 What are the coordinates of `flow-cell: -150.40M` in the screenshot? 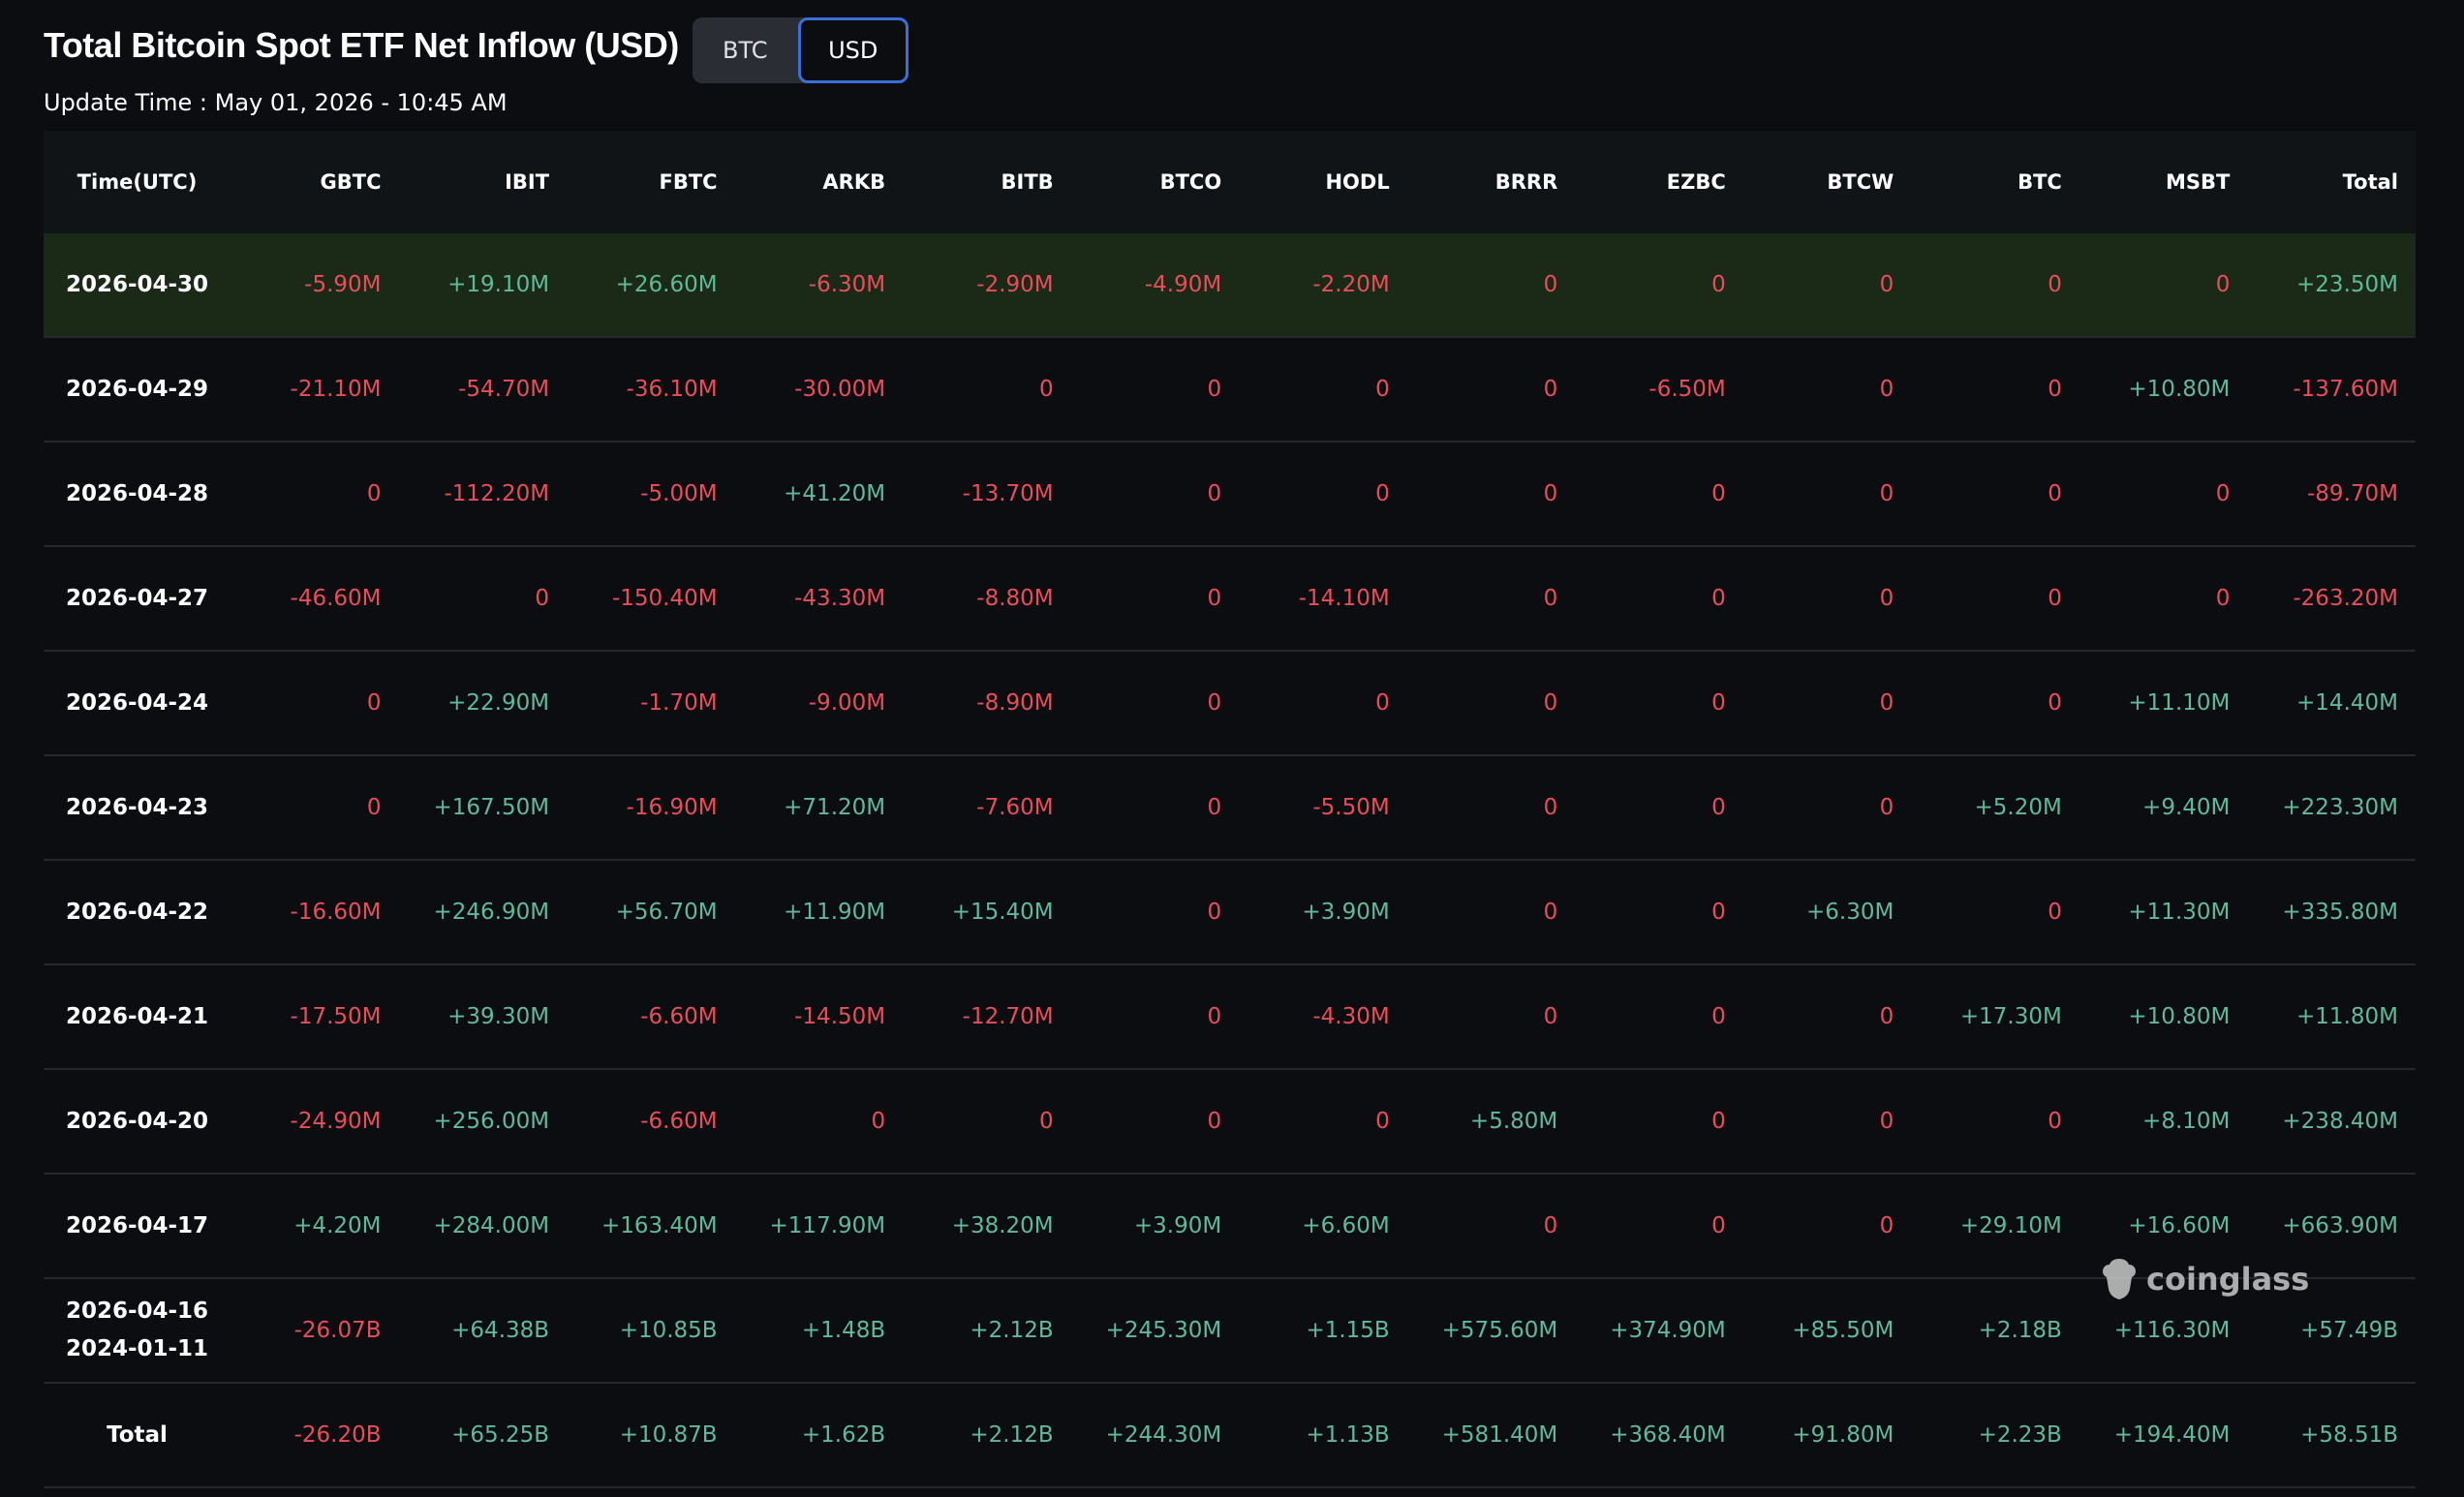 It's located at (651, 599).